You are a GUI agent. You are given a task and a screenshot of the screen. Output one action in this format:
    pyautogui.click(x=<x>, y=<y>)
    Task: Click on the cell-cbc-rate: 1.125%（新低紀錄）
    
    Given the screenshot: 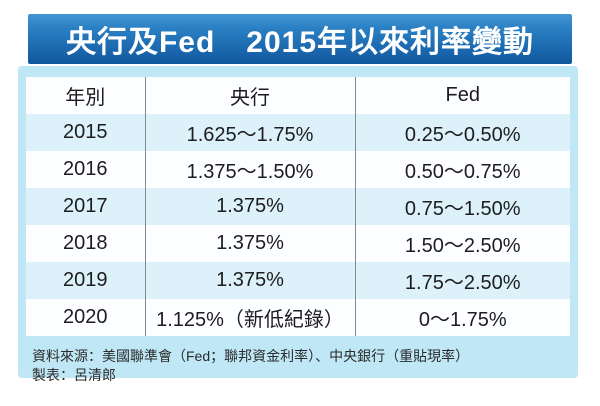 What is the action you would take?
    pyautogui.click(x=250, y=317)
    